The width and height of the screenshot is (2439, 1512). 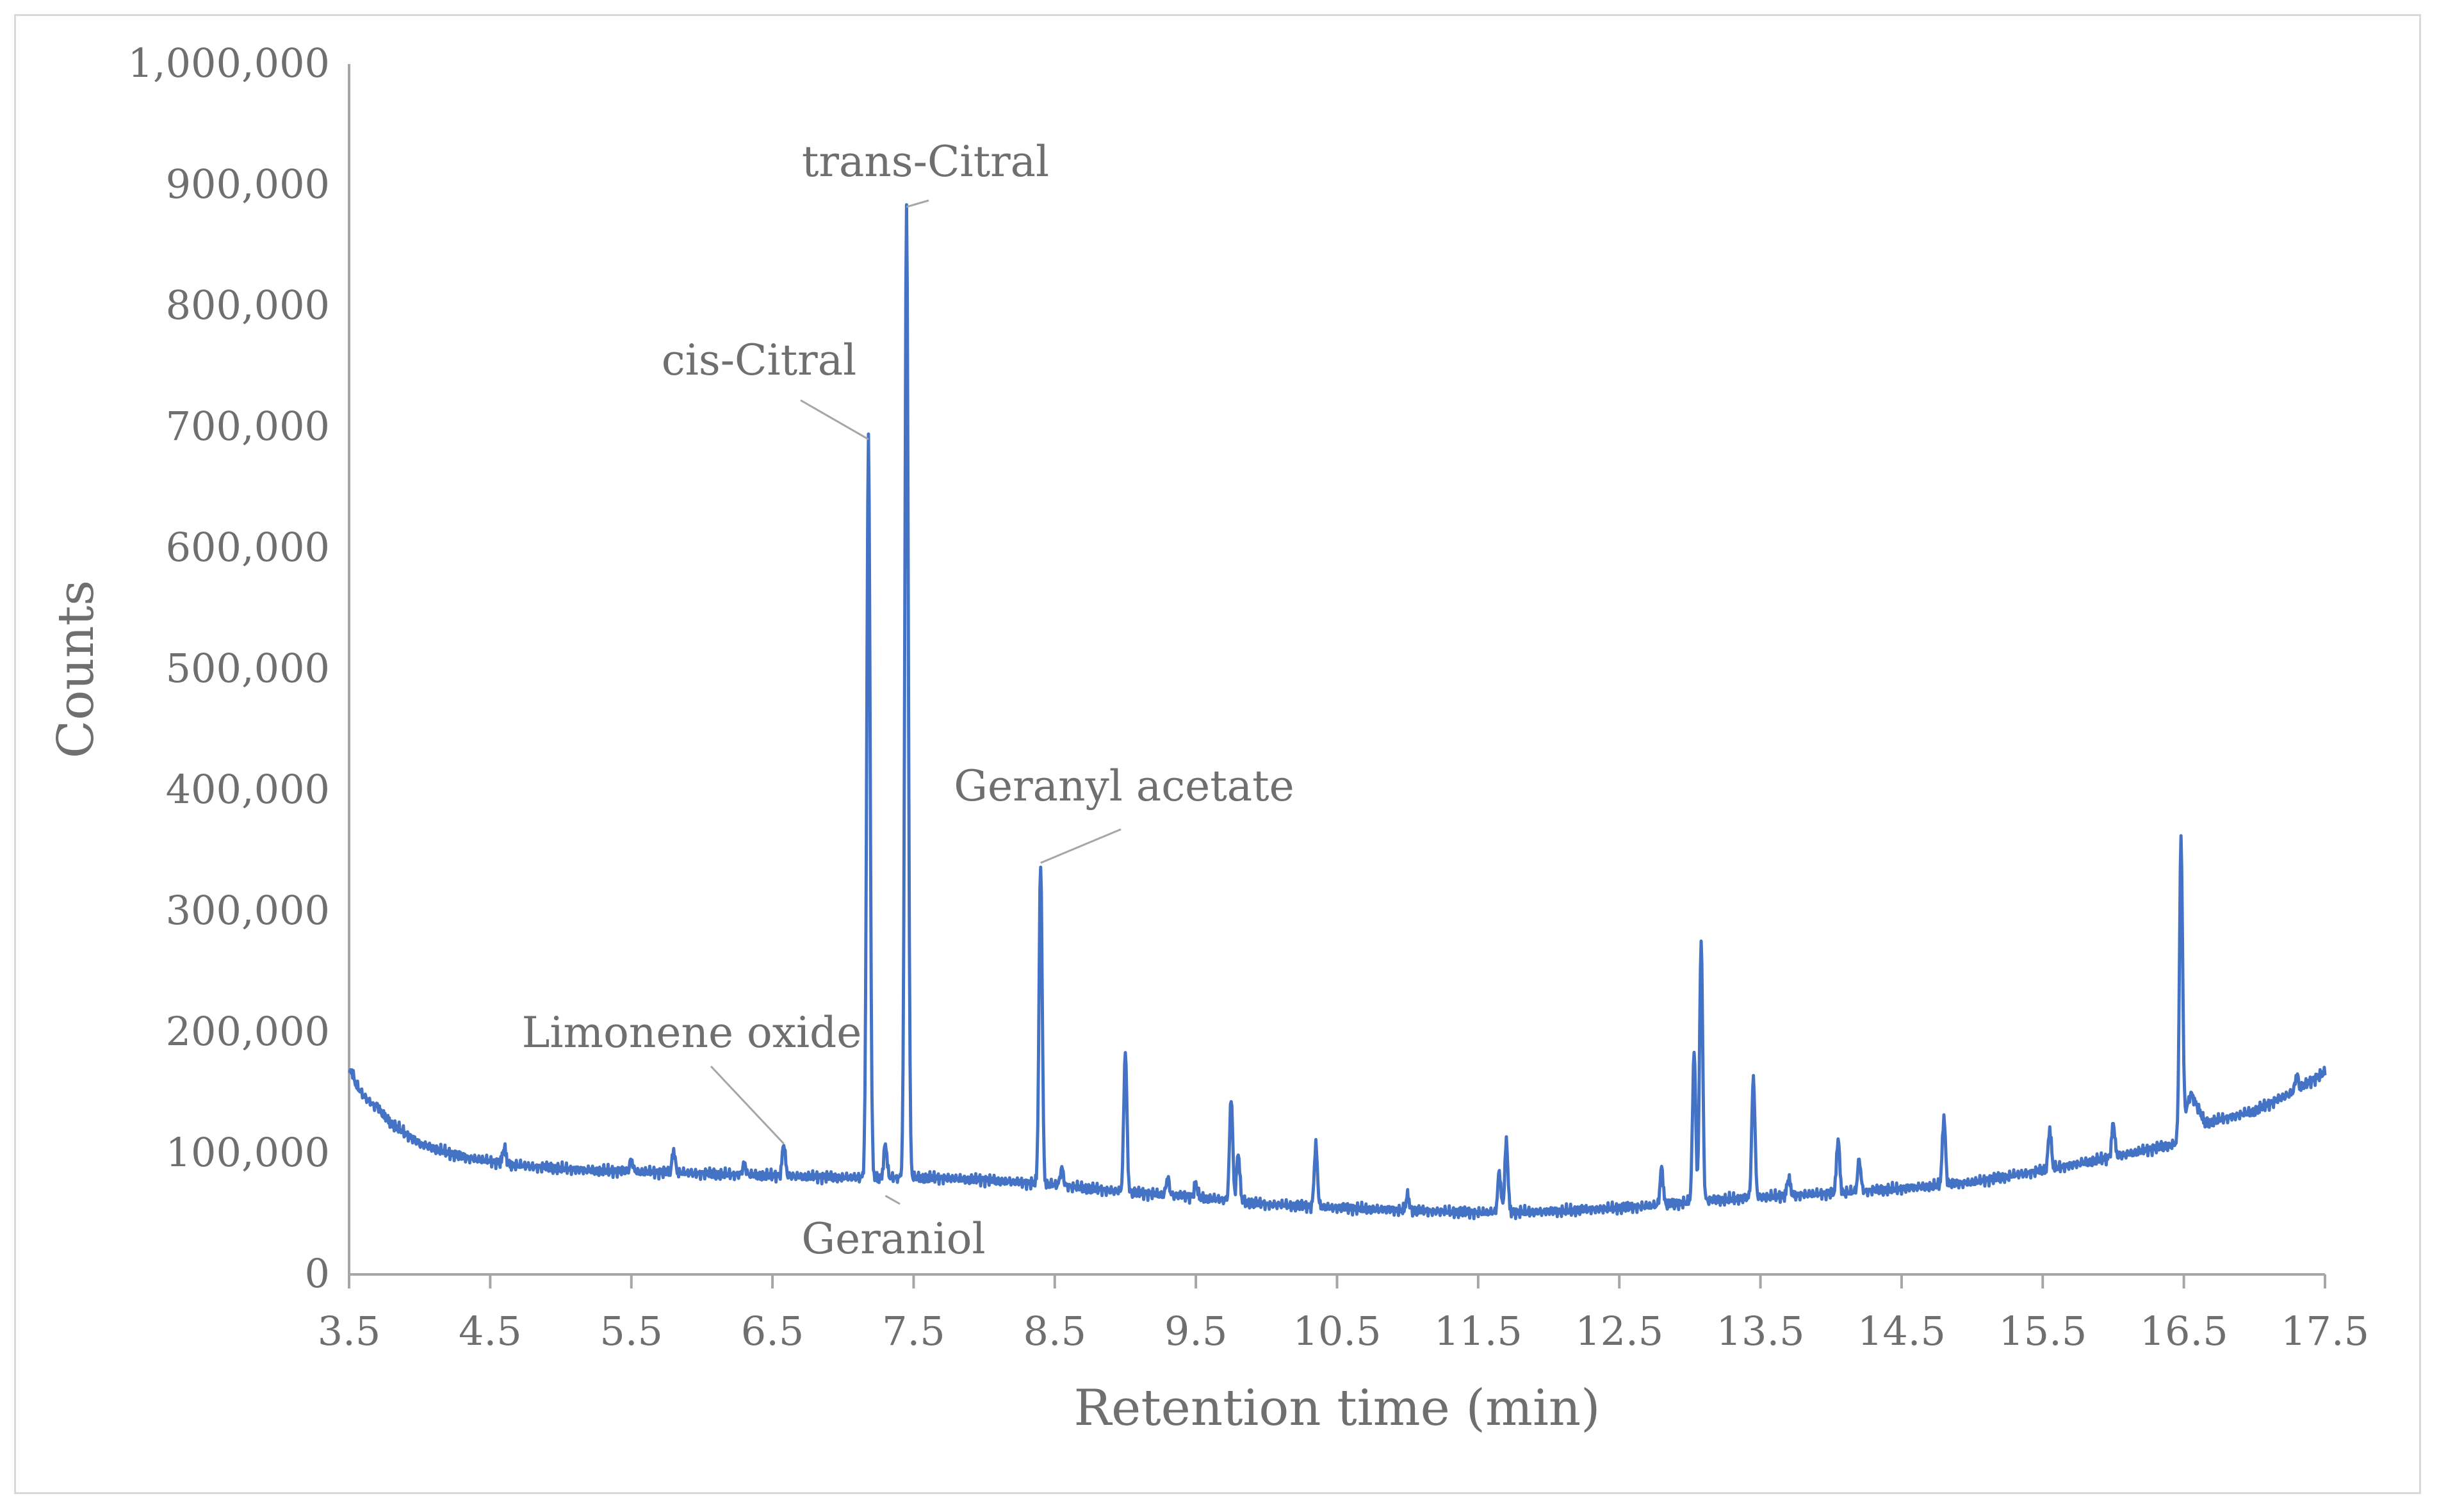 I want to click on x-axis-title: Retention time (min), so click(x=1336, y=1408).